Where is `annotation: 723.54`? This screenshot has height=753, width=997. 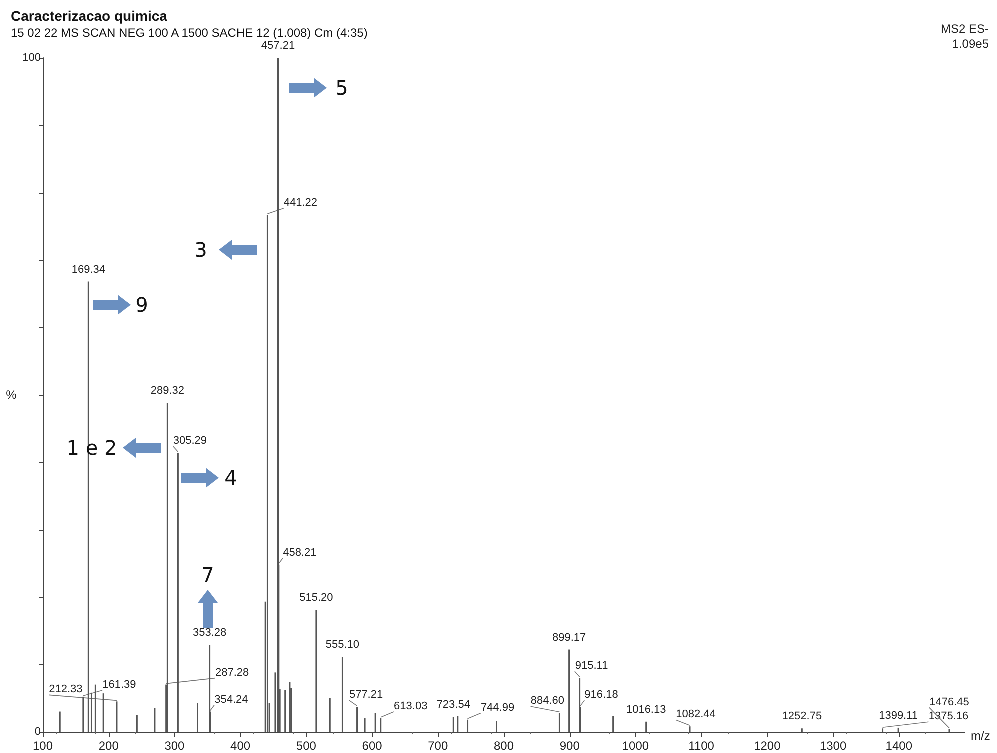
annotation: 723.54 is located at coordinates (453, 705).